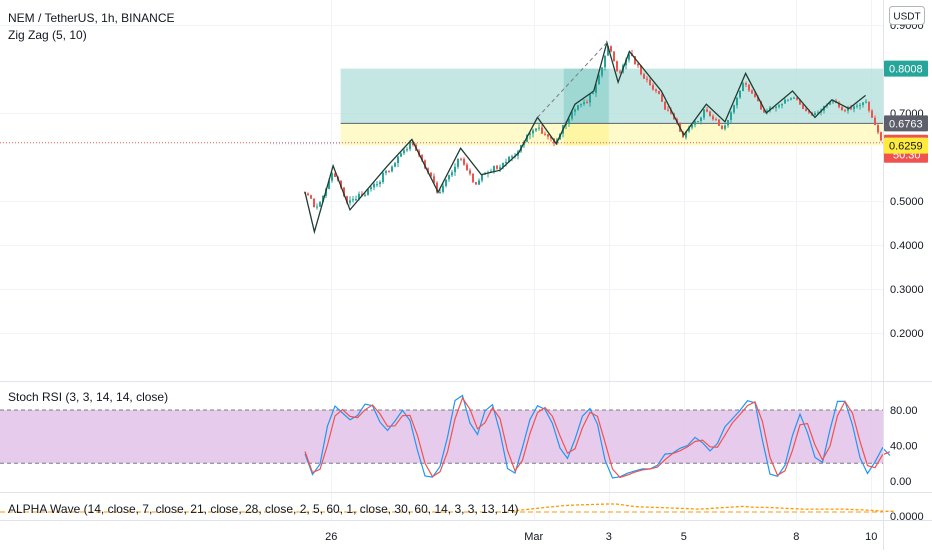 The image size is (932, 555). I want to click on rsi-band, so click(441, 437).